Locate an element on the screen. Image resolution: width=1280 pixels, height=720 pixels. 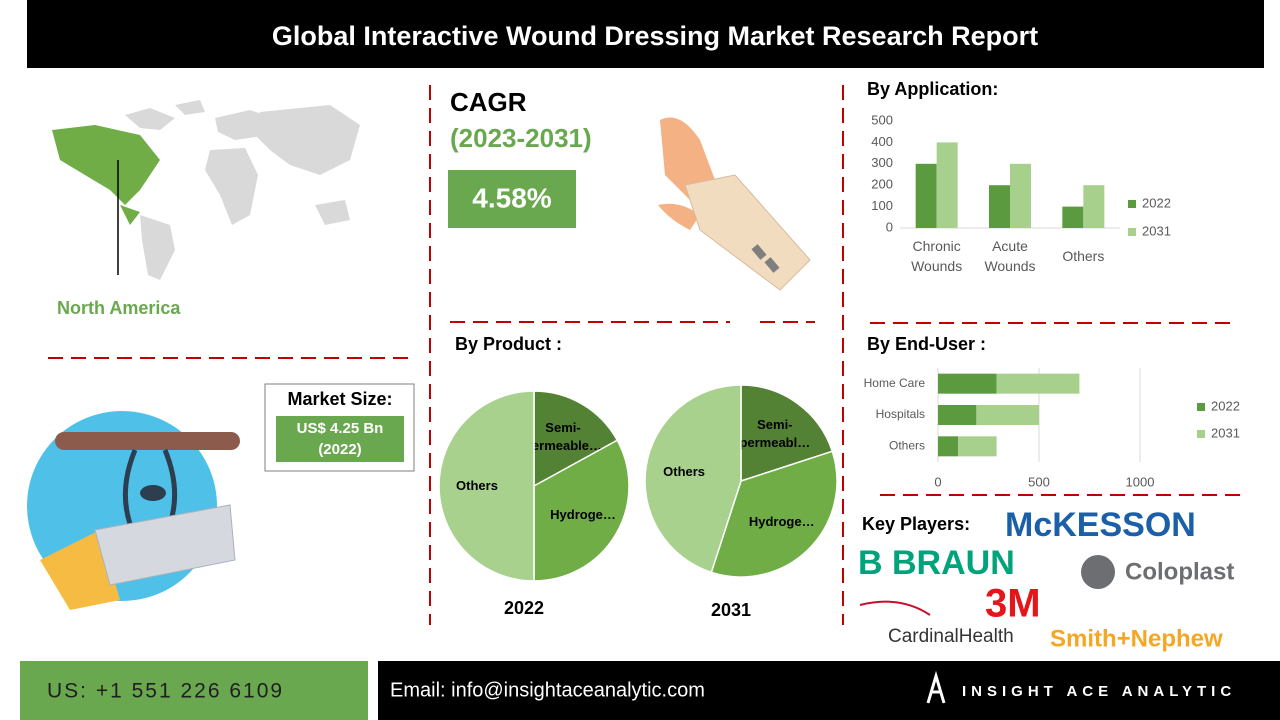
x-tick-label-box: Chronic Wounds is located at coordinates (937, 256).